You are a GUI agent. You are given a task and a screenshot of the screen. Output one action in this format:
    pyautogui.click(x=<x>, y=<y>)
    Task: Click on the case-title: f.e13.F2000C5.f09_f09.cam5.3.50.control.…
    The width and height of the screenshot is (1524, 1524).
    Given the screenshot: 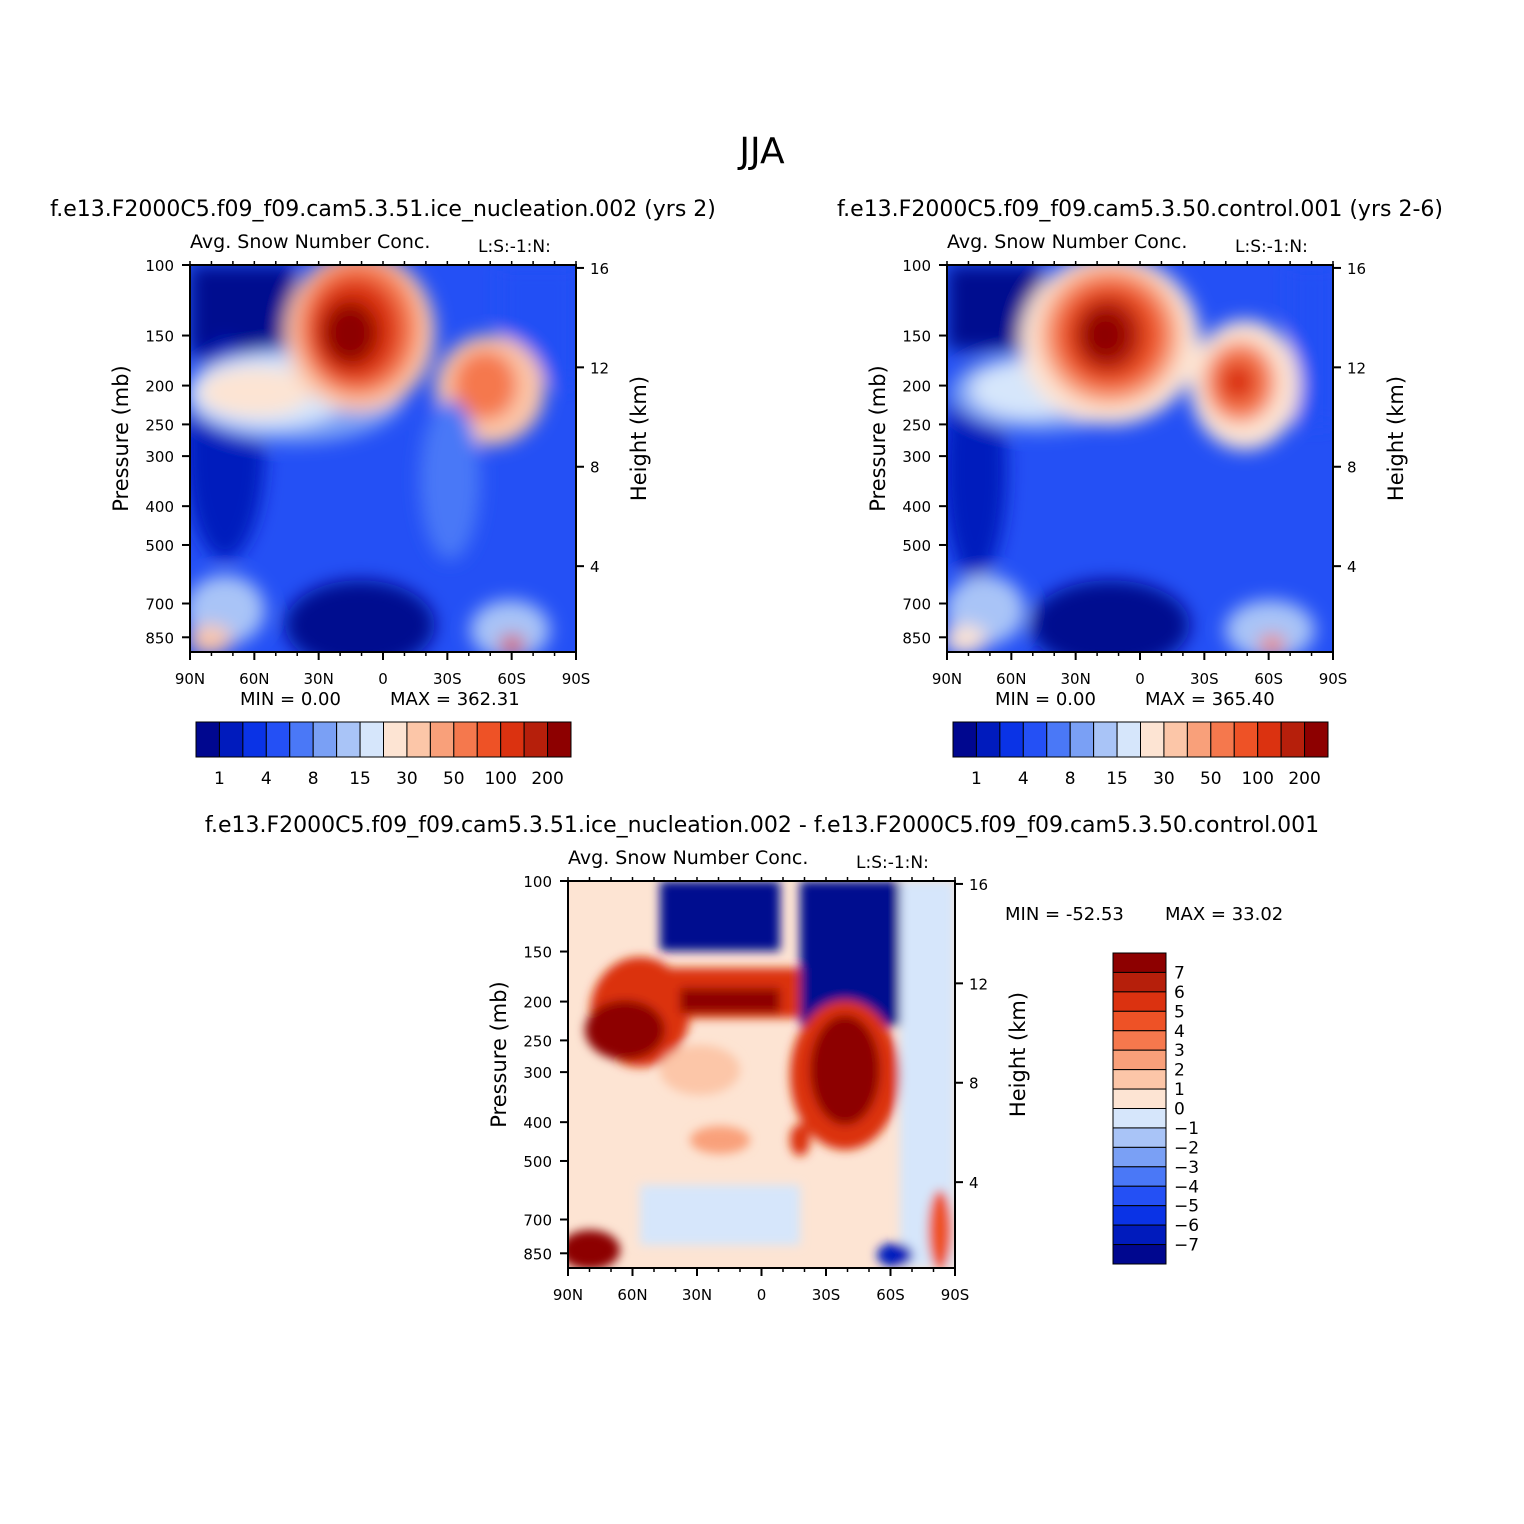 What is the action you would take?
    pyautogui.click(x=1140, y=209)
    